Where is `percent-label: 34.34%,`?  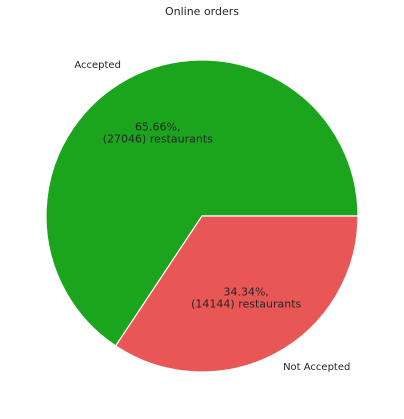 percent-label: 34.34%, is located at coordinates (245, 291).